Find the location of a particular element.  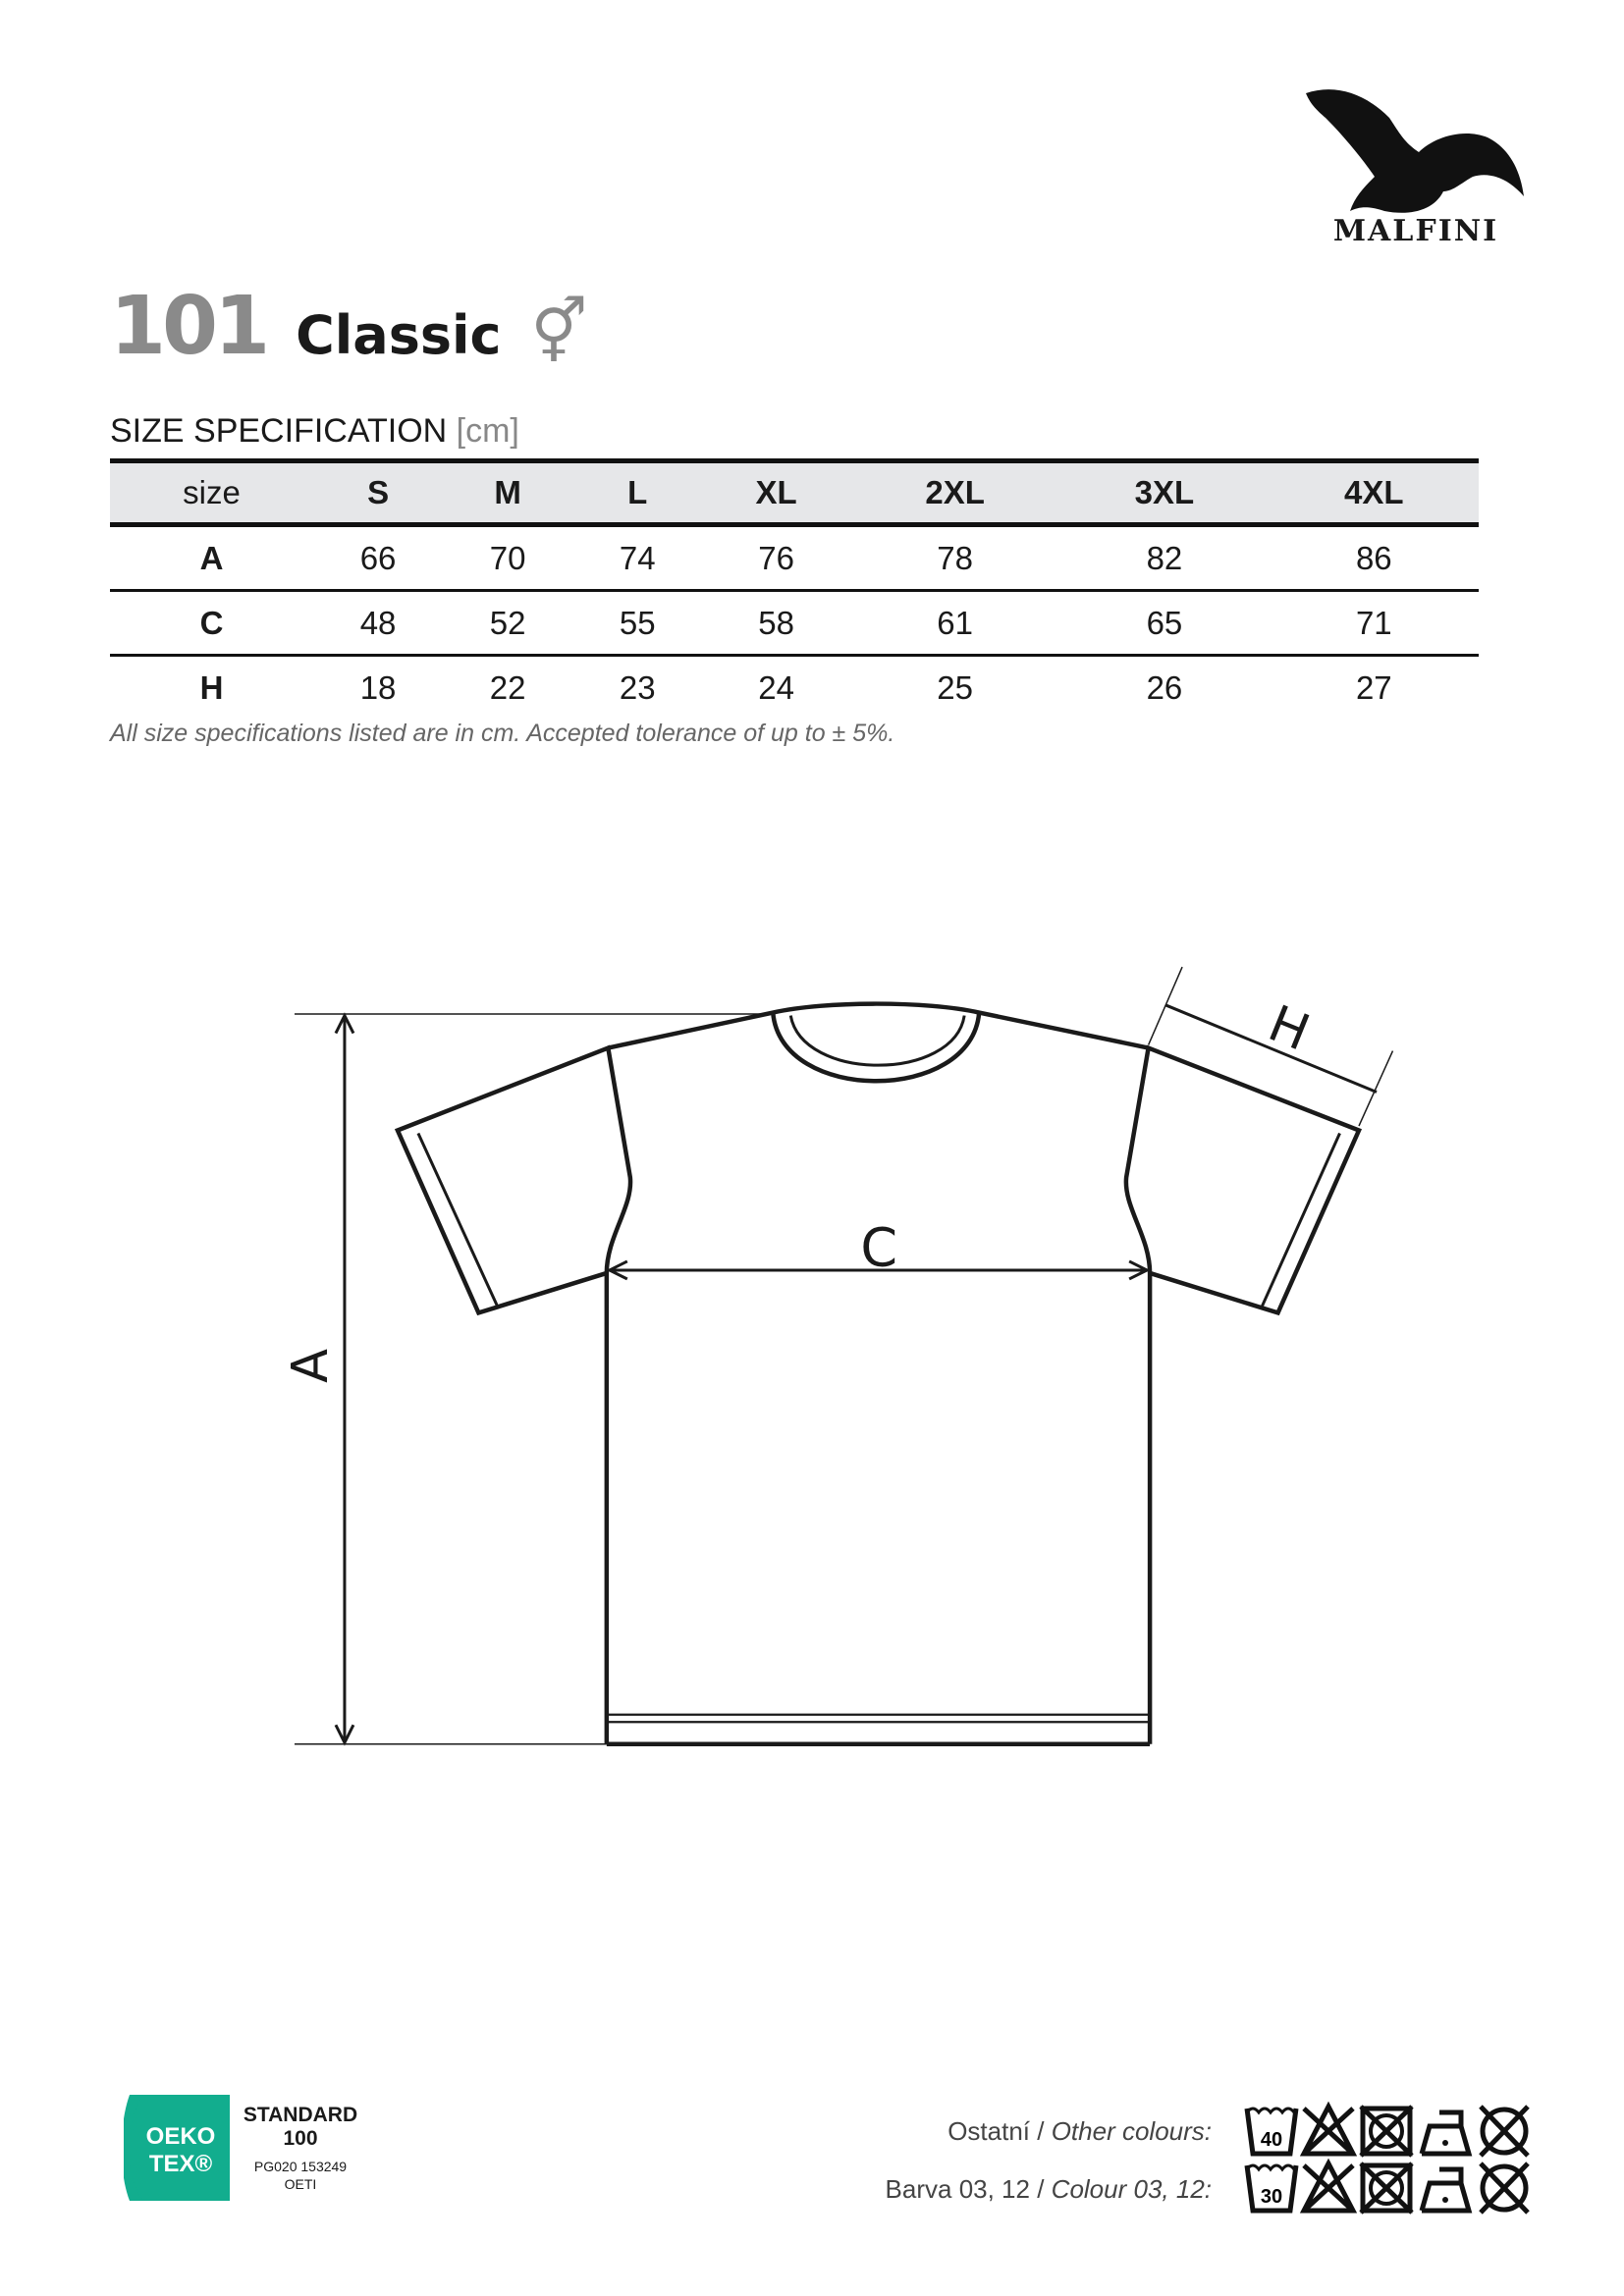

care-label-colour: Barva 03, 12 / Colour 03, 12: is located at coordinates (1049, 2189).